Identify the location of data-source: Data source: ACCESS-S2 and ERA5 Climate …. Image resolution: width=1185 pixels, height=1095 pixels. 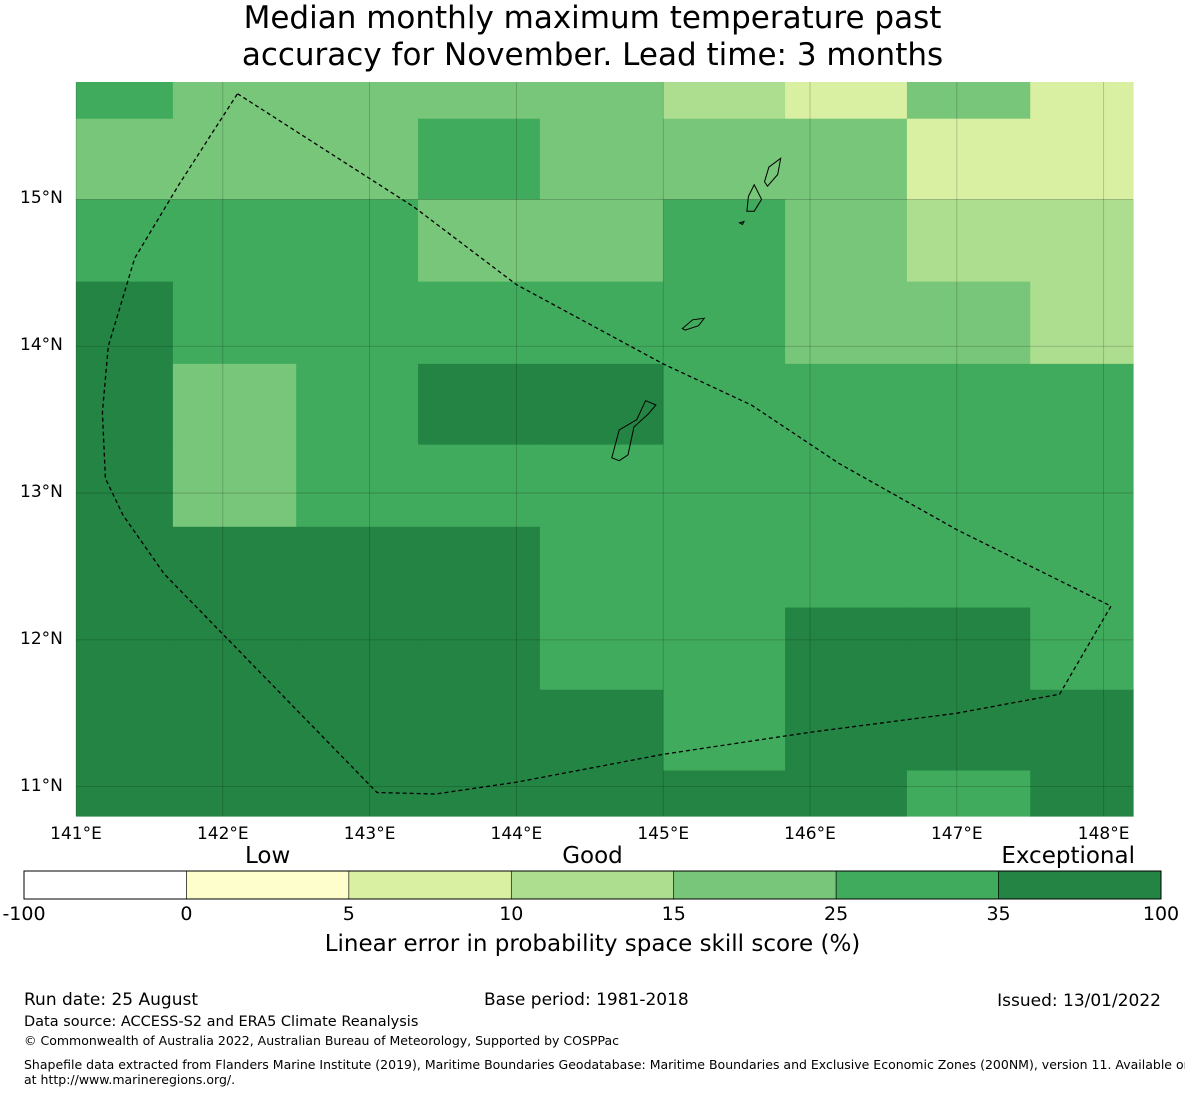
(221, 1022).